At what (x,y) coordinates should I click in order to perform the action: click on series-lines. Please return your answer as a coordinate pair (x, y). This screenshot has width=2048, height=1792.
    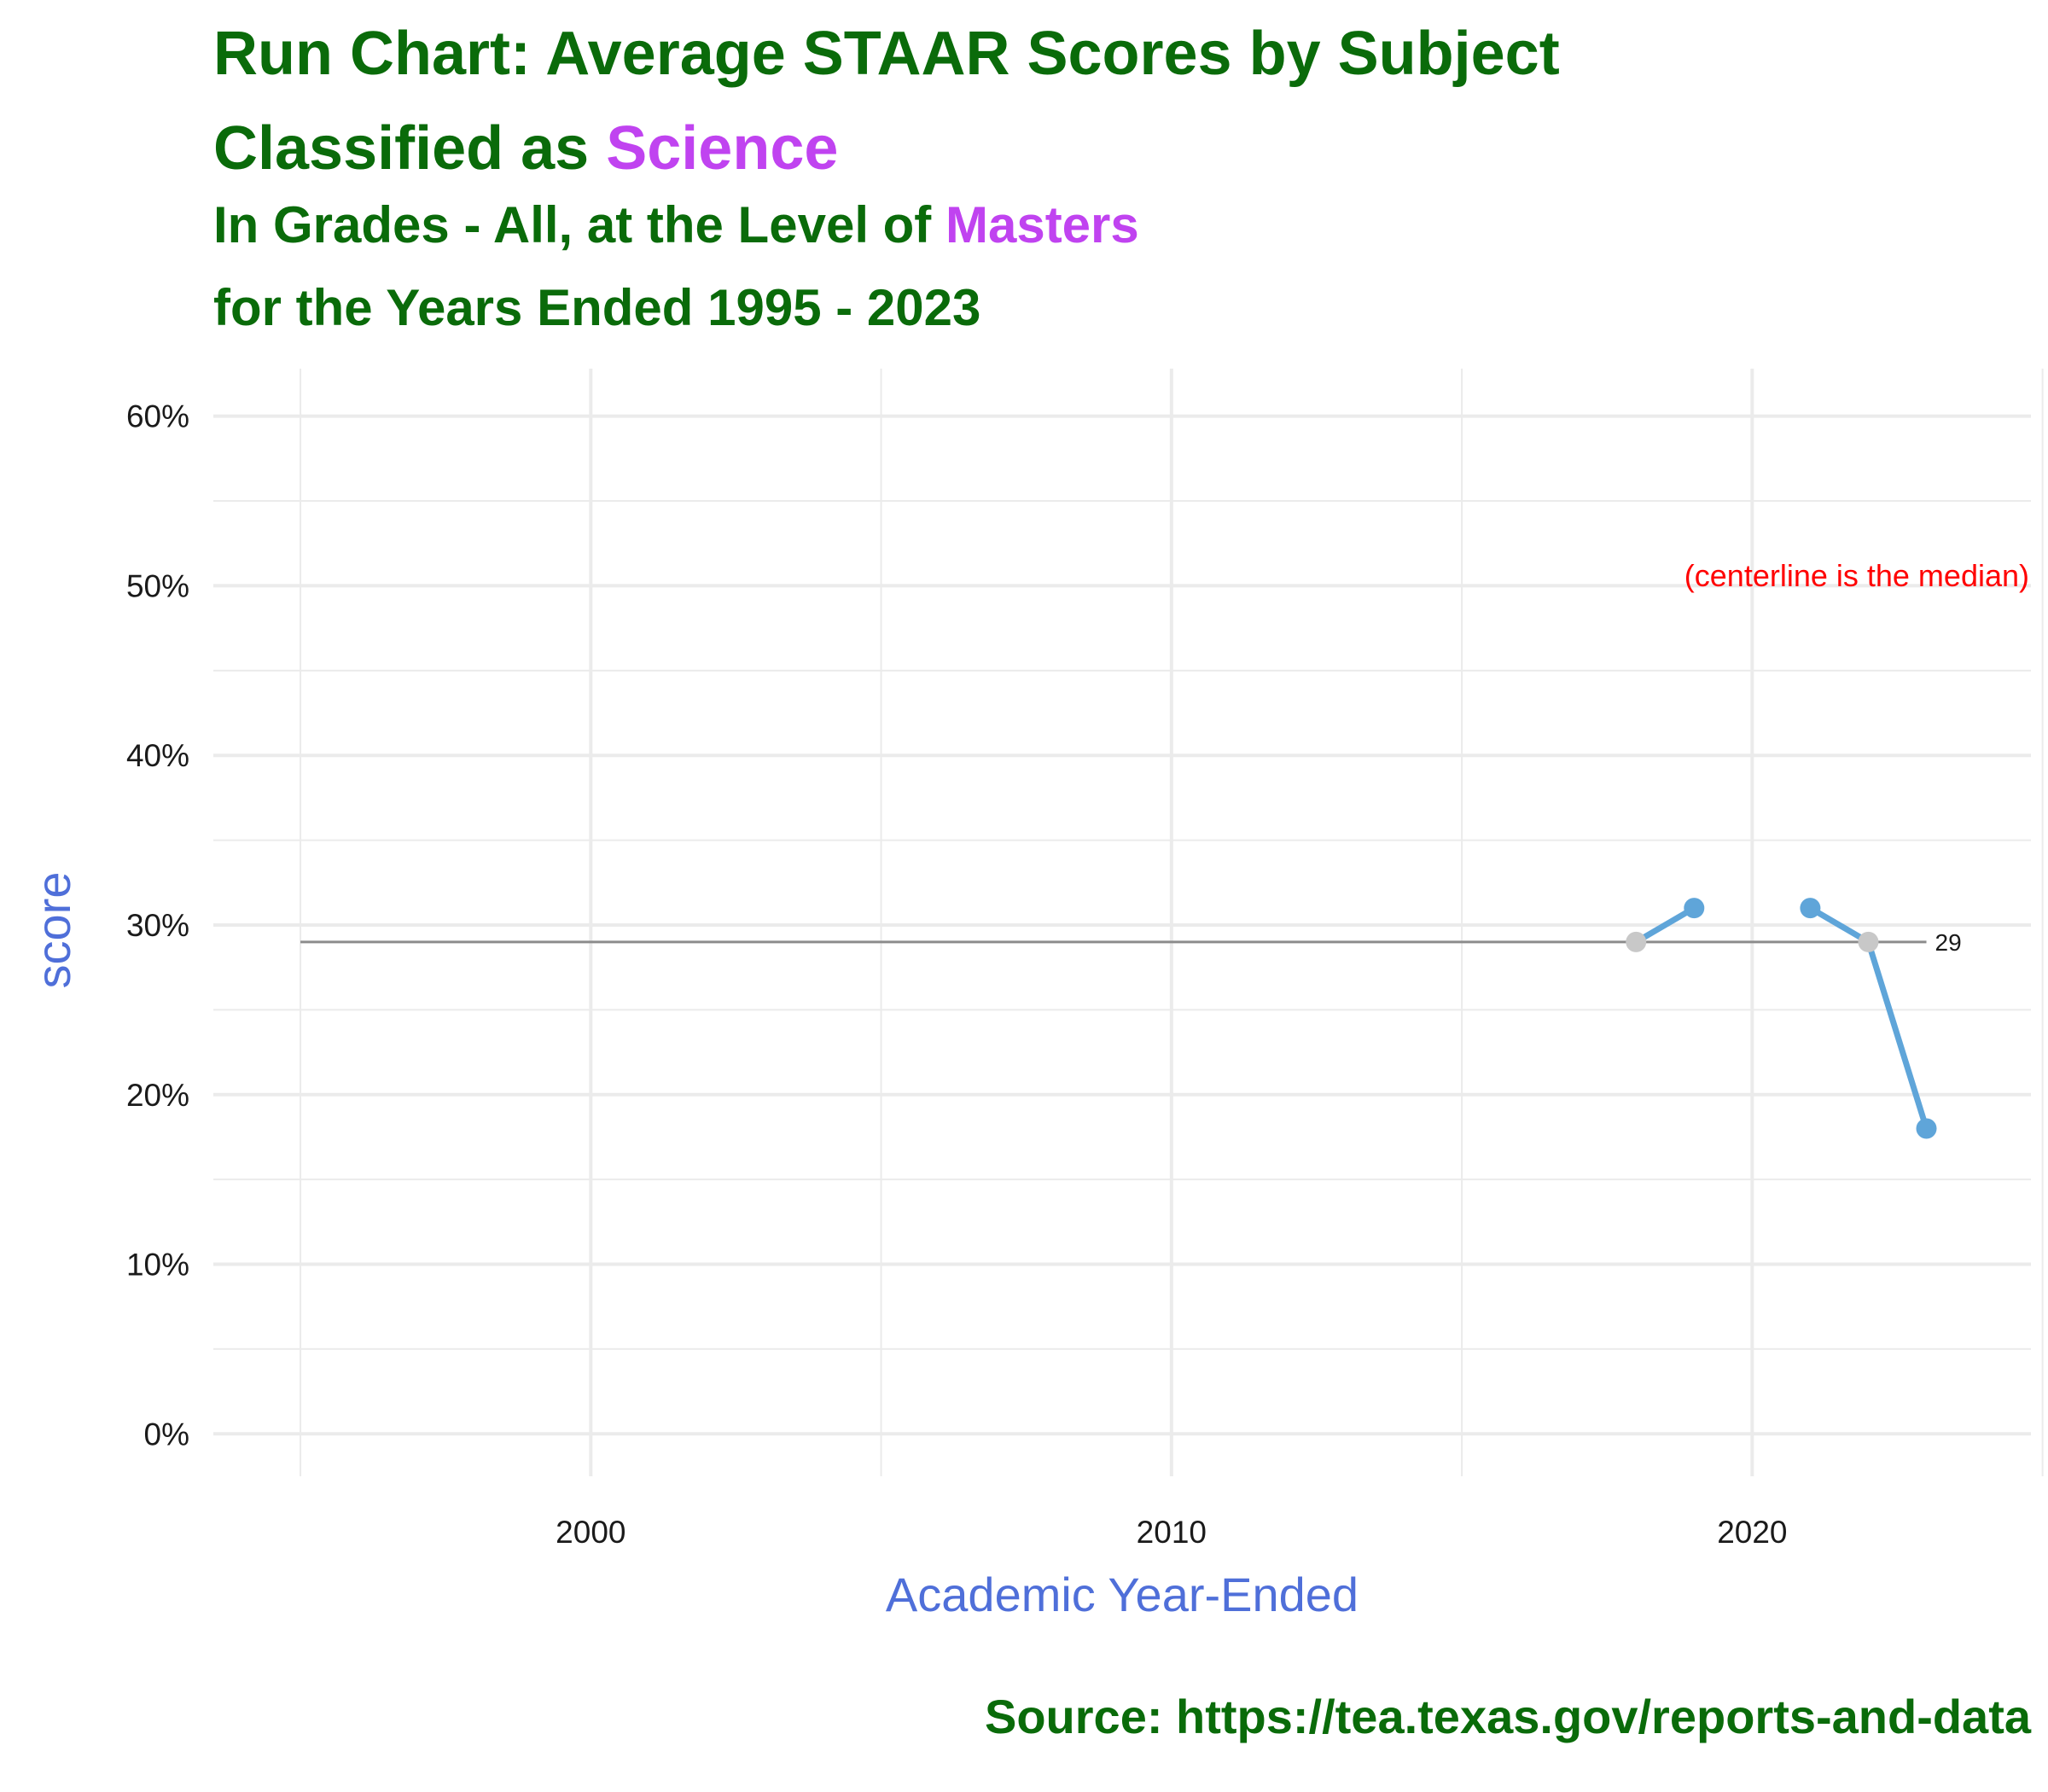
    Looking at the image, I should click on (1781, 1019).